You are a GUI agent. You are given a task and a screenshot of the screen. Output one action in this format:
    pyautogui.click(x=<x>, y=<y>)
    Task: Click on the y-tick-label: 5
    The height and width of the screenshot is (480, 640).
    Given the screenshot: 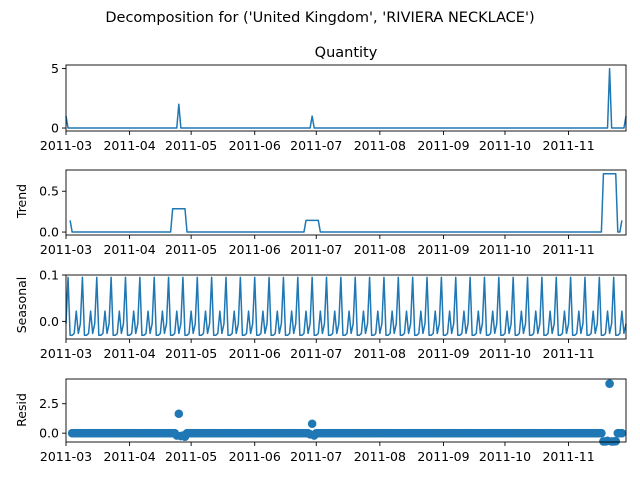 What is the action you would take?
    pyautogui.click(x=55, y=68)
    